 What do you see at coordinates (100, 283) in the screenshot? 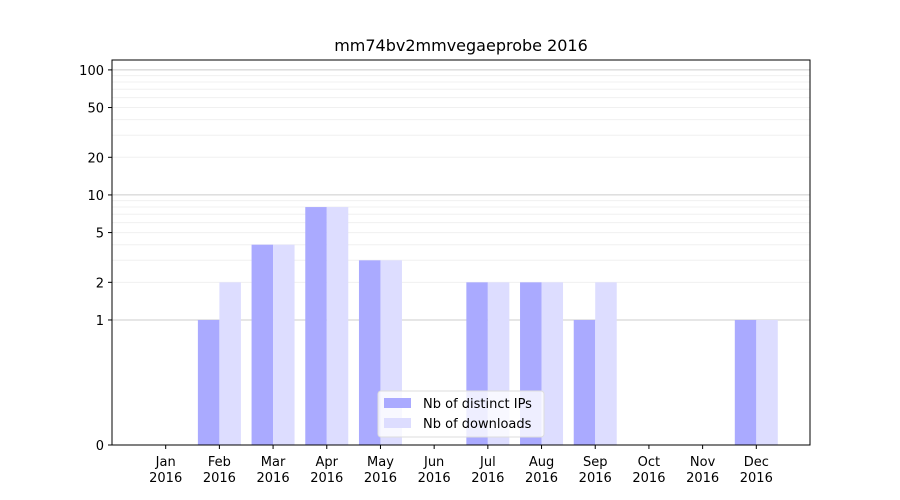
I see `y-tick-label: 2` at bounding box center [100, 283].